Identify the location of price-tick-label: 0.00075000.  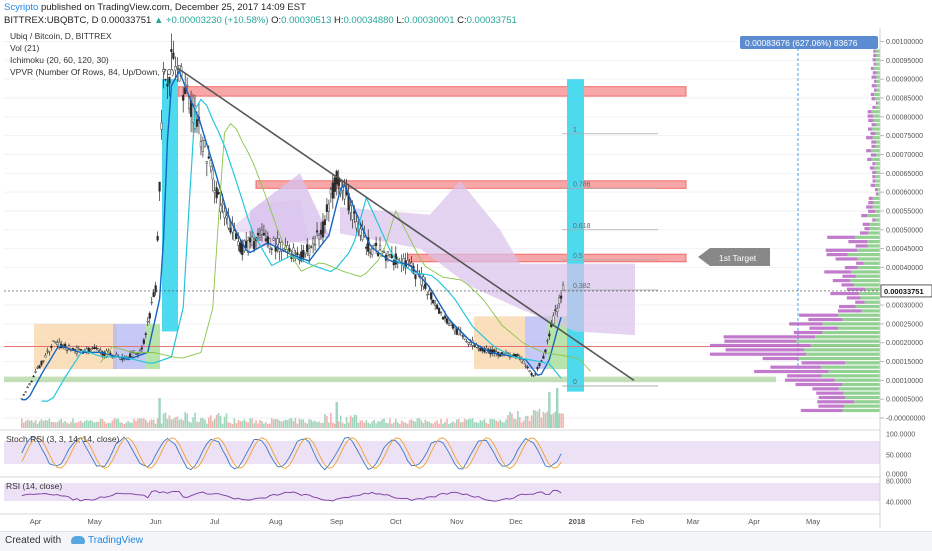
(904, 136).